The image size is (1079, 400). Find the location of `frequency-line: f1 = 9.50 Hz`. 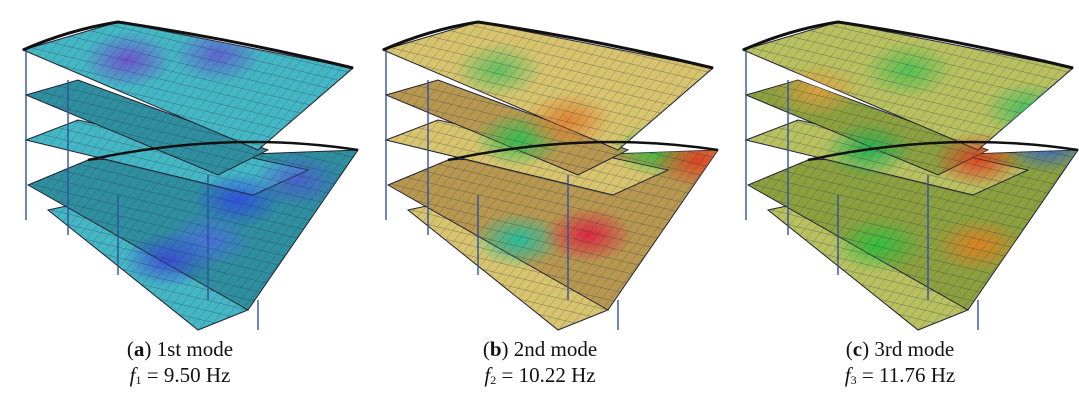

frequency-line: f1 = 9.50 Hz is located at coordinates (180, 377).